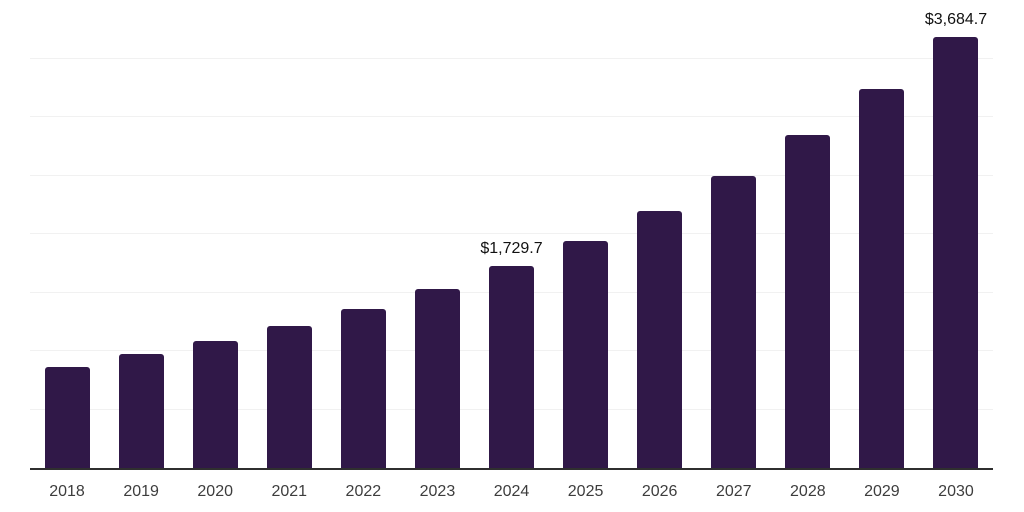 Image resolution: width=1024 pixels, height=512 pixels. I want to click on x-tick-label-2024: 2024, so click(511, 491).